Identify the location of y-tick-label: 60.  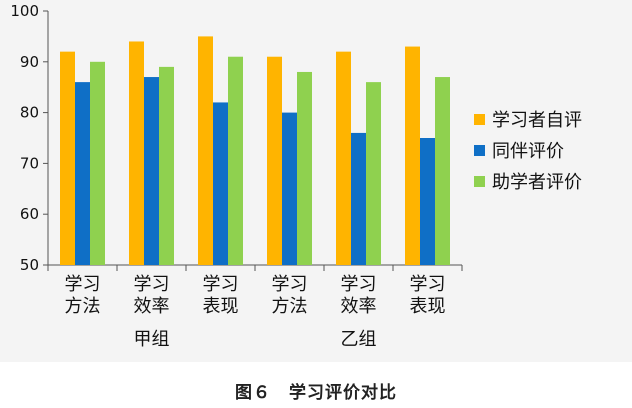
(29, 214).